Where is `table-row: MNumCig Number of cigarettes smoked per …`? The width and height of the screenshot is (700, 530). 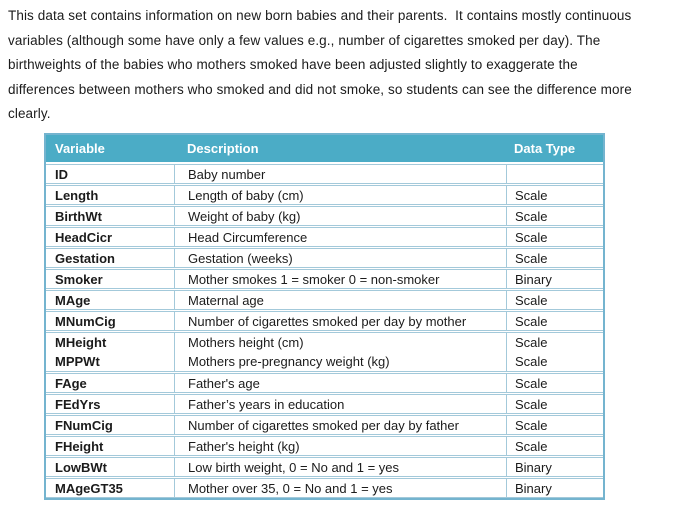
table-row: MNumCig Number of cigarettes smoked per … is located at coordinates (324, 321).